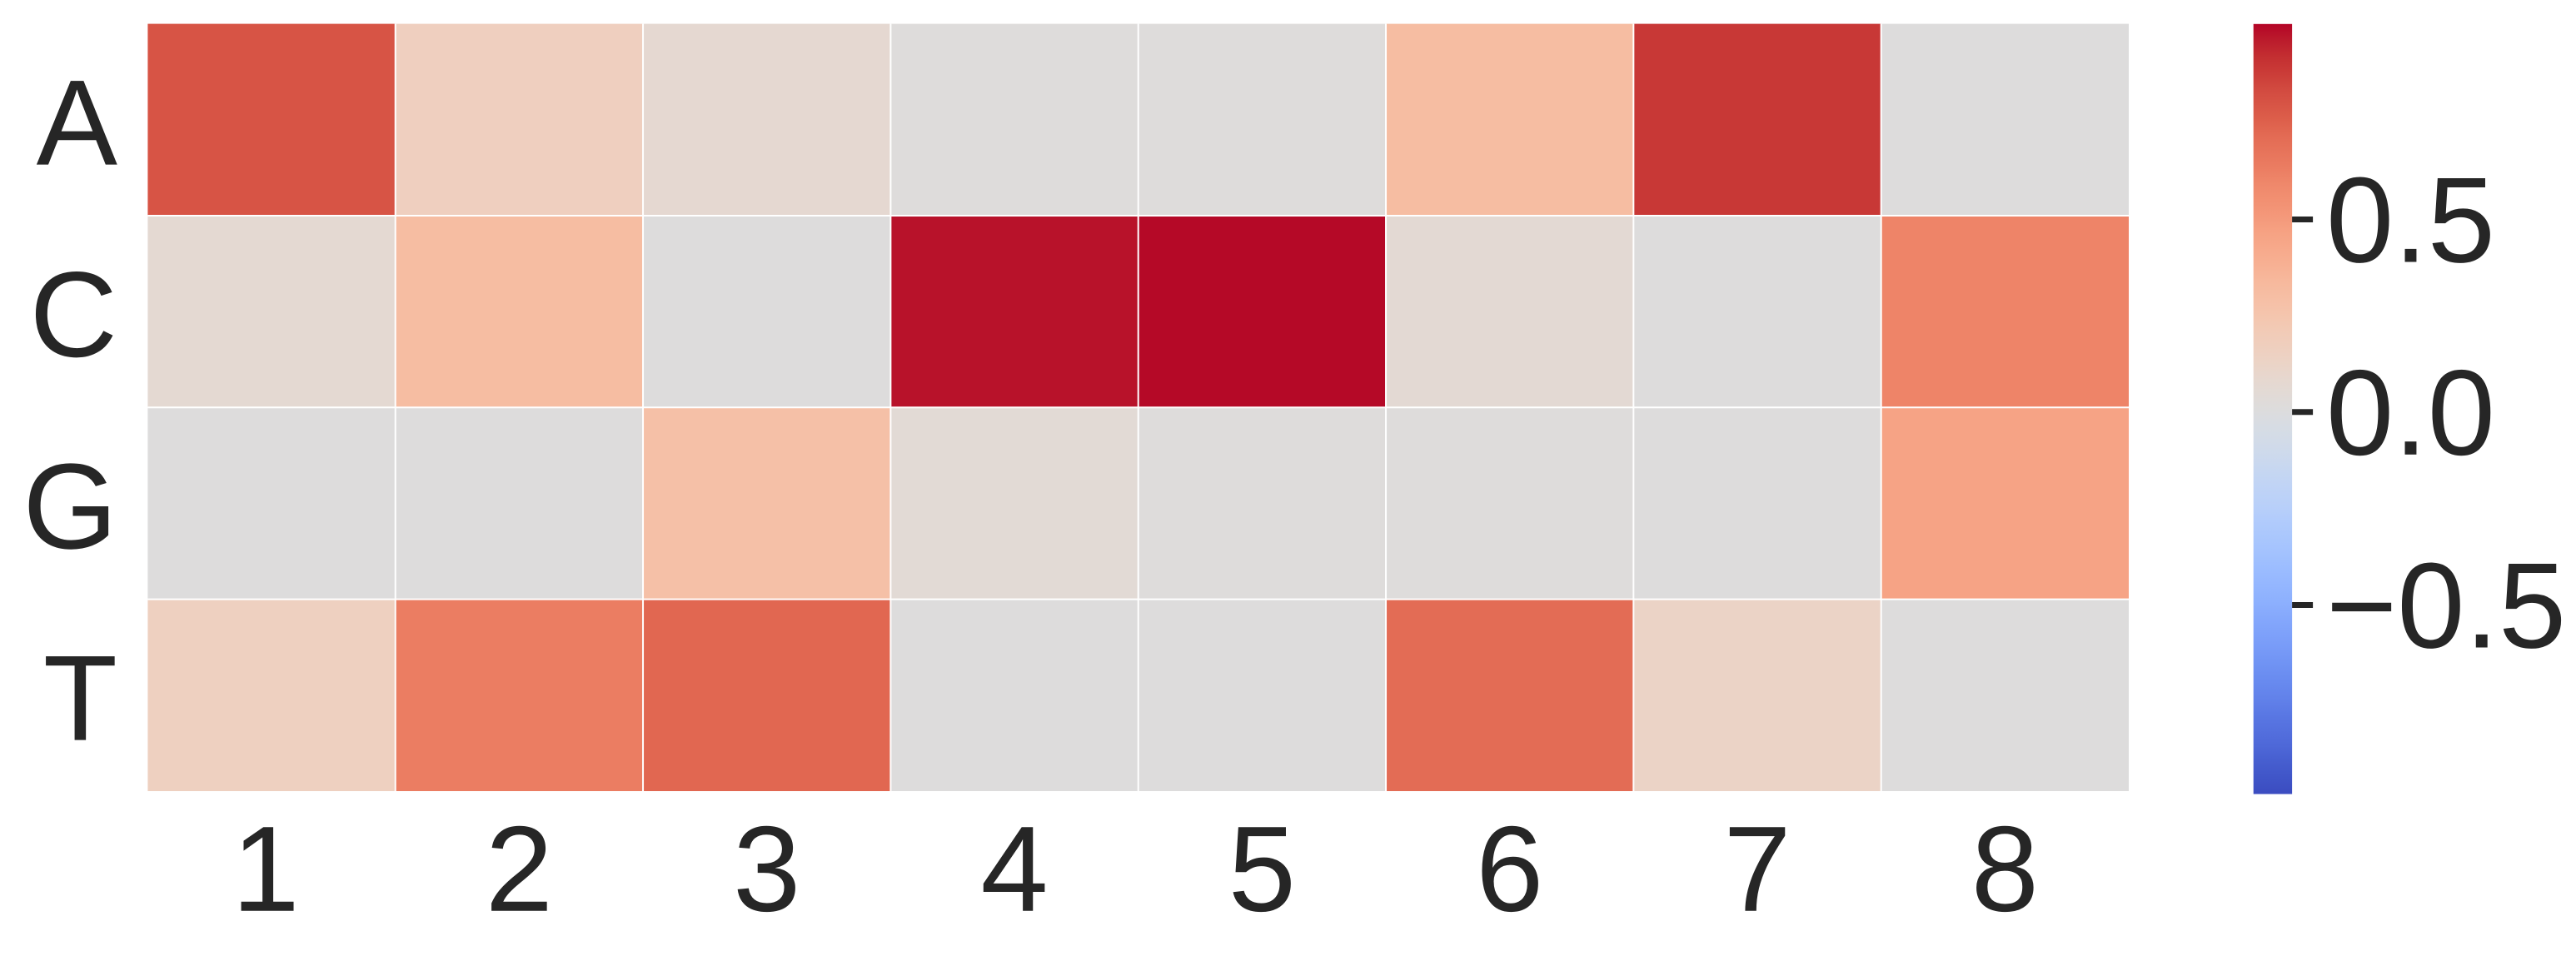 The width and height of the screenshot is (2576, 961). What do you see at coordinates (1262, 869) in the screenshot?
I see `svg-text: 5` at bounding box center [1262, 869].